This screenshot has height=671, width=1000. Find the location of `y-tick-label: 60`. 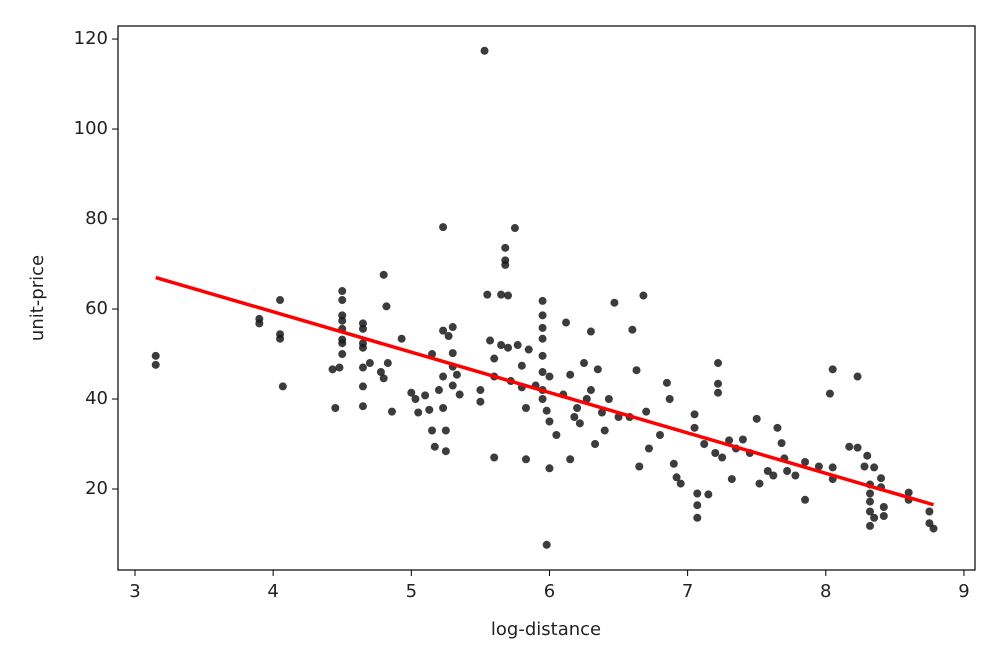

y-tick-label: 60 is located at coordinates (96, 308).